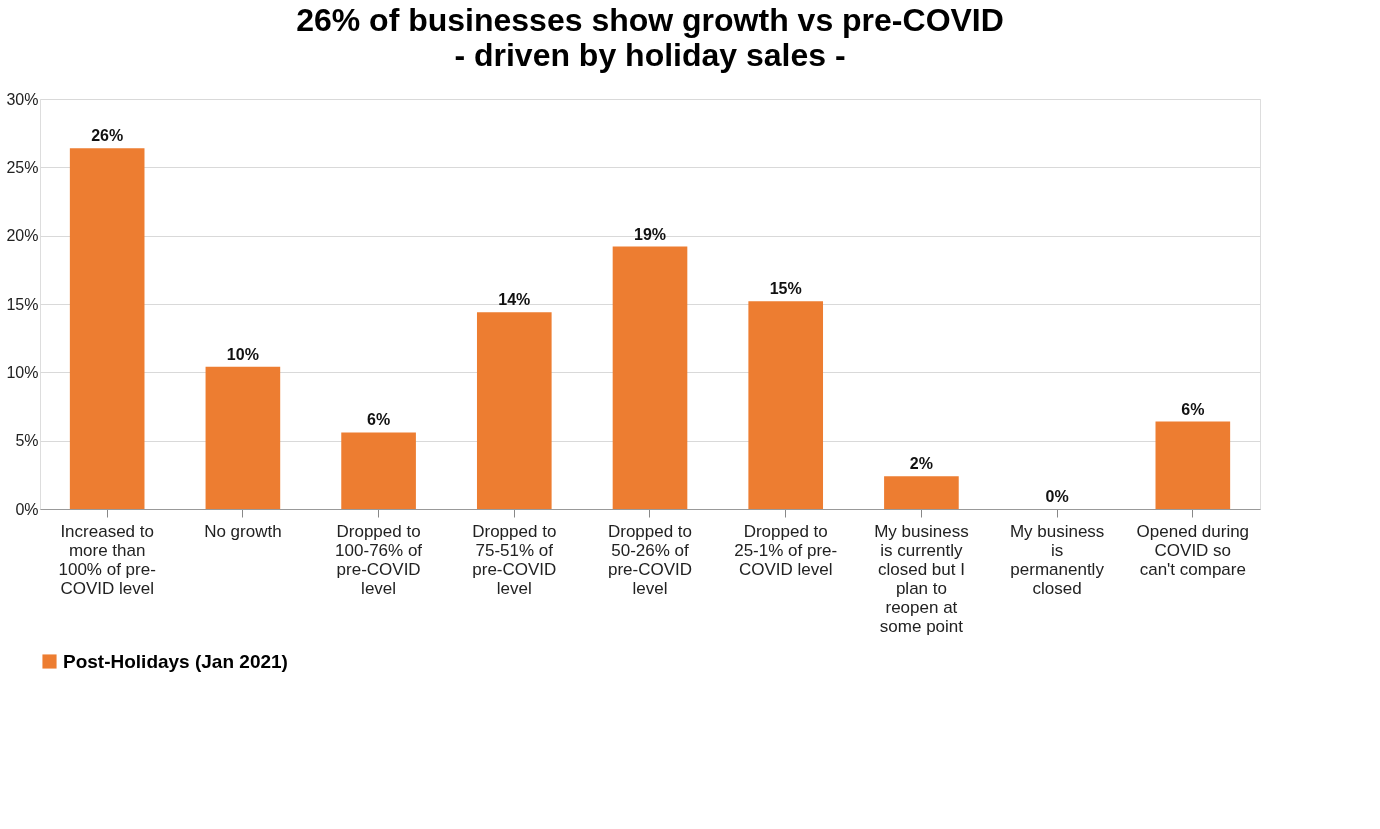 This screenshot has width=1380, height=829. Describe the element at coordinates (27, 509) in the screenshot. I see `y-tick-label: 0%` at that location.